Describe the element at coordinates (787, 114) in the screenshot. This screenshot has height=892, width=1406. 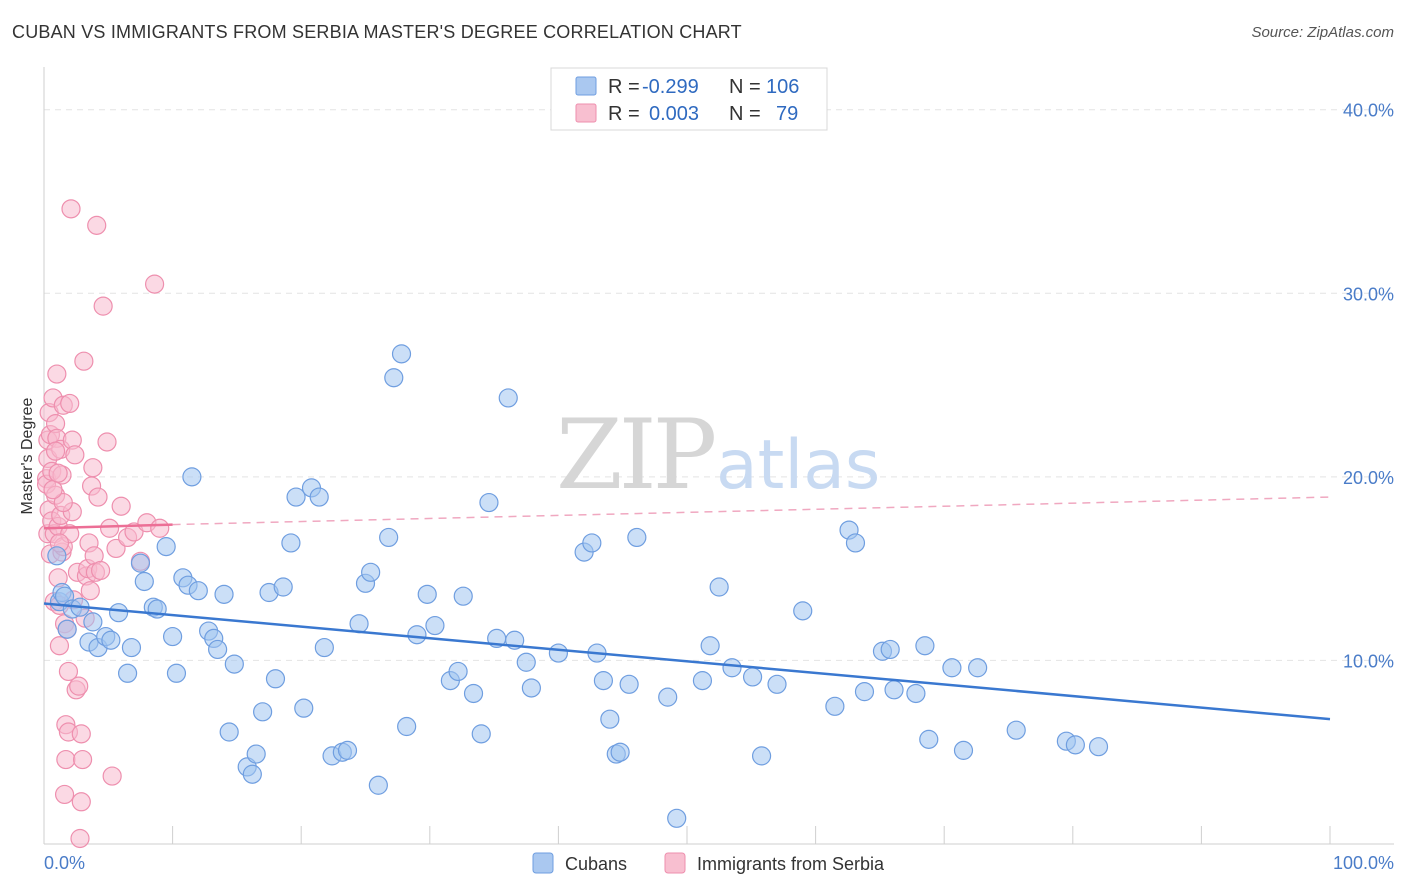
I see `legend-n-value-serbia: 79` at that location.